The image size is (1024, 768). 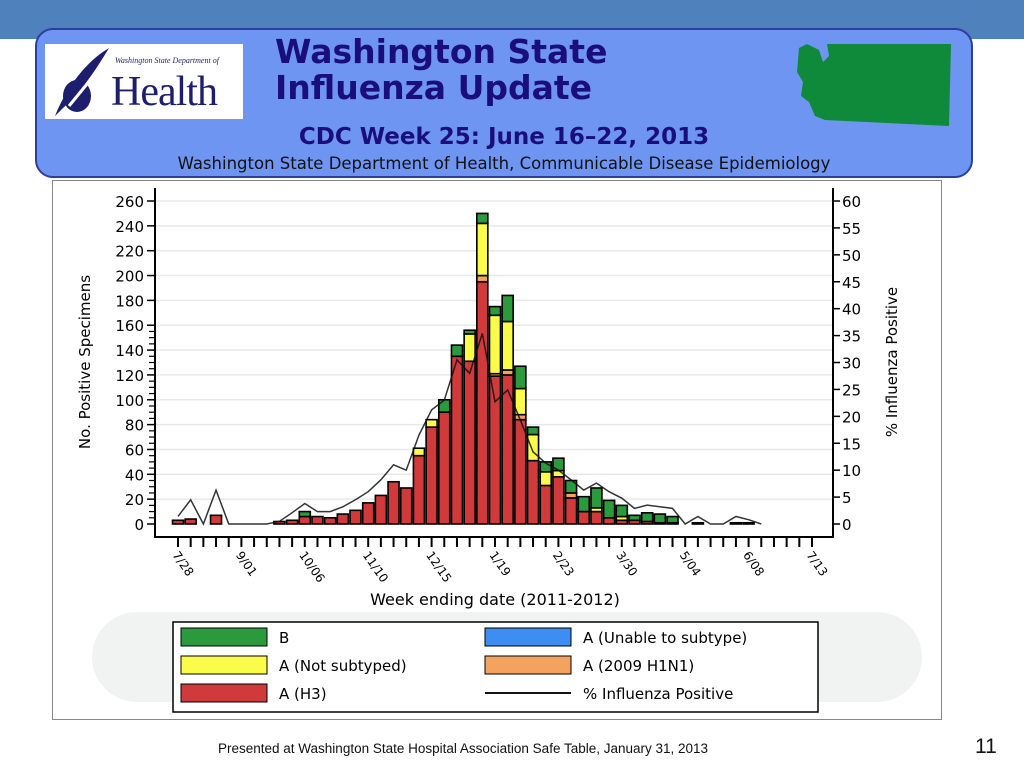 What do you see at coordinates (129, 277) in the screenshot?
I see `y-tick-label: 200` at bounding box center [129, 277].